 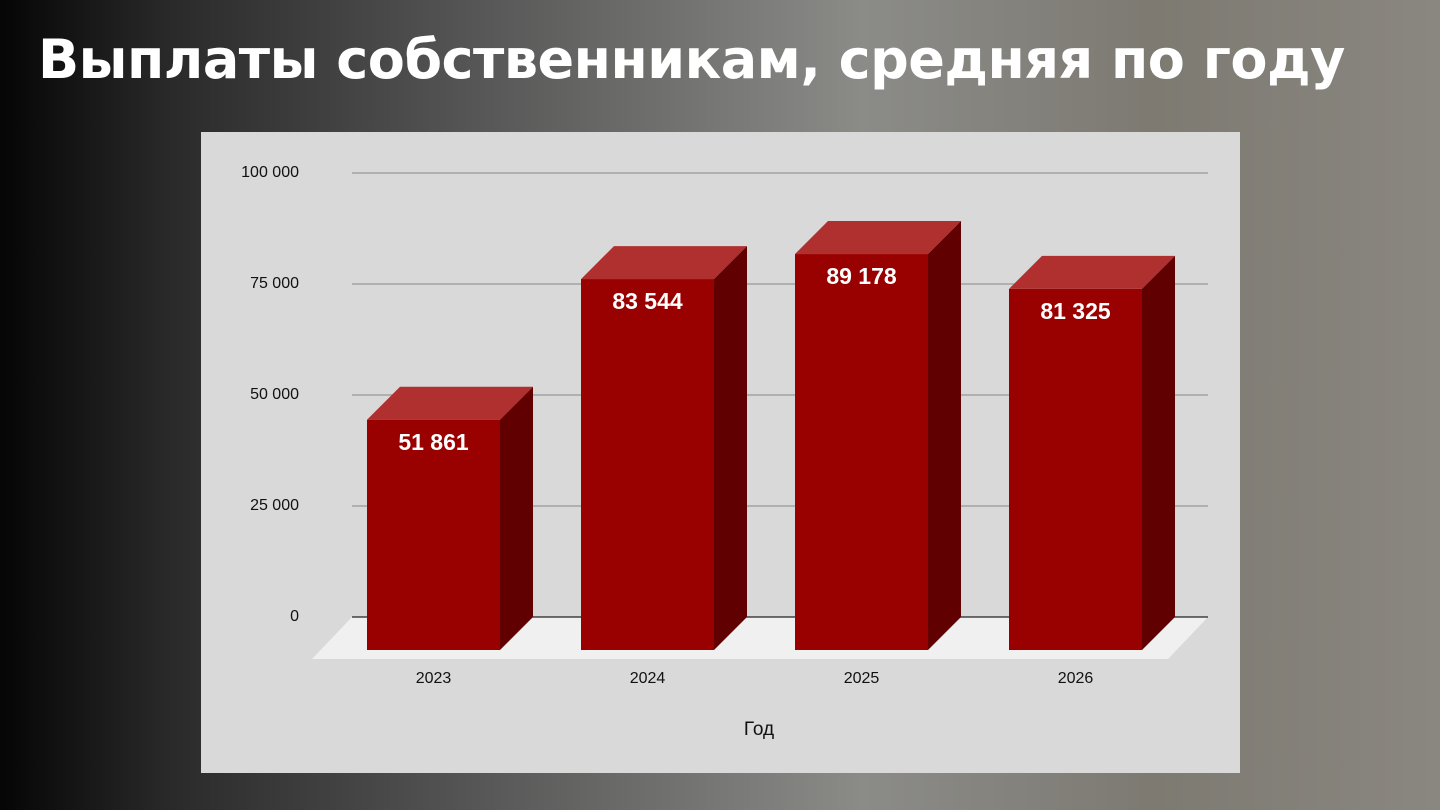 What do you see at coordinates (1075, 311) in the screenshot?
I see `data-label: 81 325` at bounding box center [1075, 311].